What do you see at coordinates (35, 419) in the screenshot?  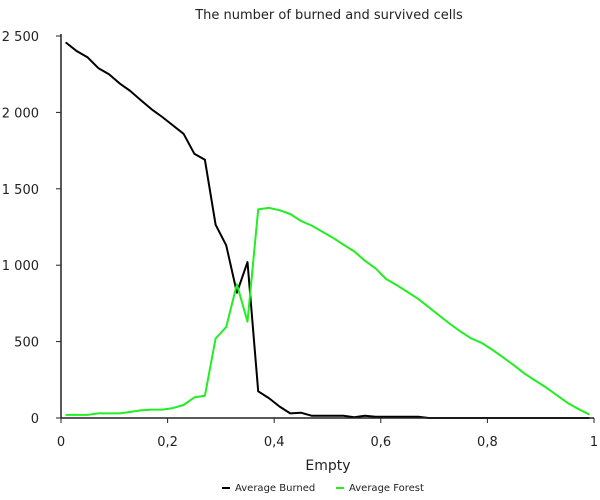 I see `y-tick-label: 0` at bounding box center [35, 419].